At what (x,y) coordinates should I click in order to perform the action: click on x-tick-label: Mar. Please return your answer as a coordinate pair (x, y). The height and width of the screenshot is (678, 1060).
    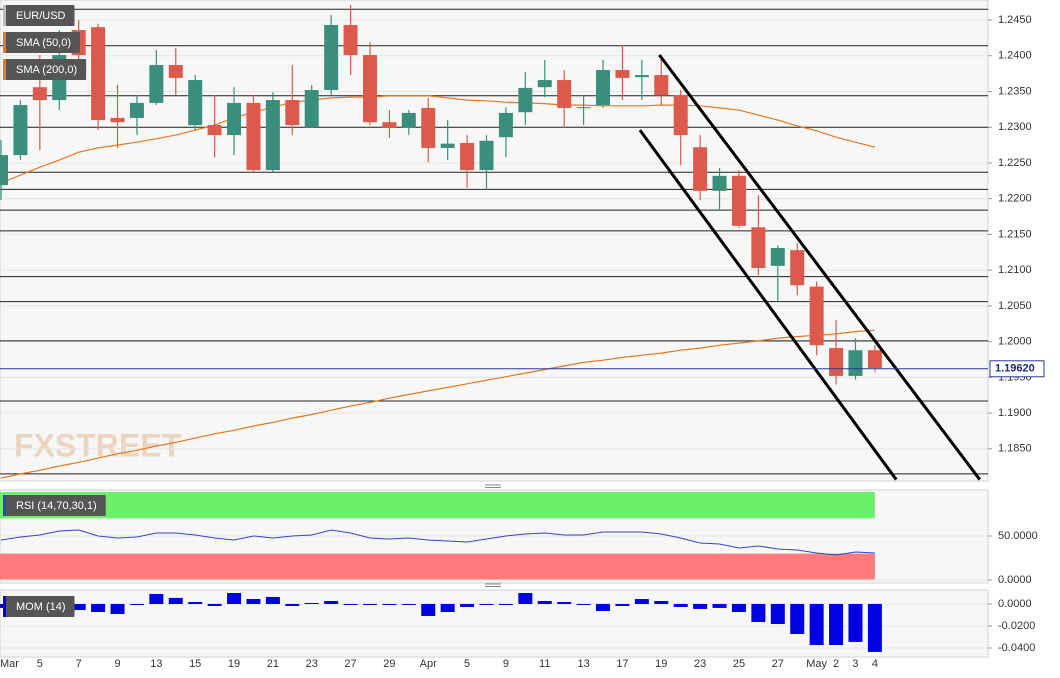
    Looking at the image, I should click on (9, 664).